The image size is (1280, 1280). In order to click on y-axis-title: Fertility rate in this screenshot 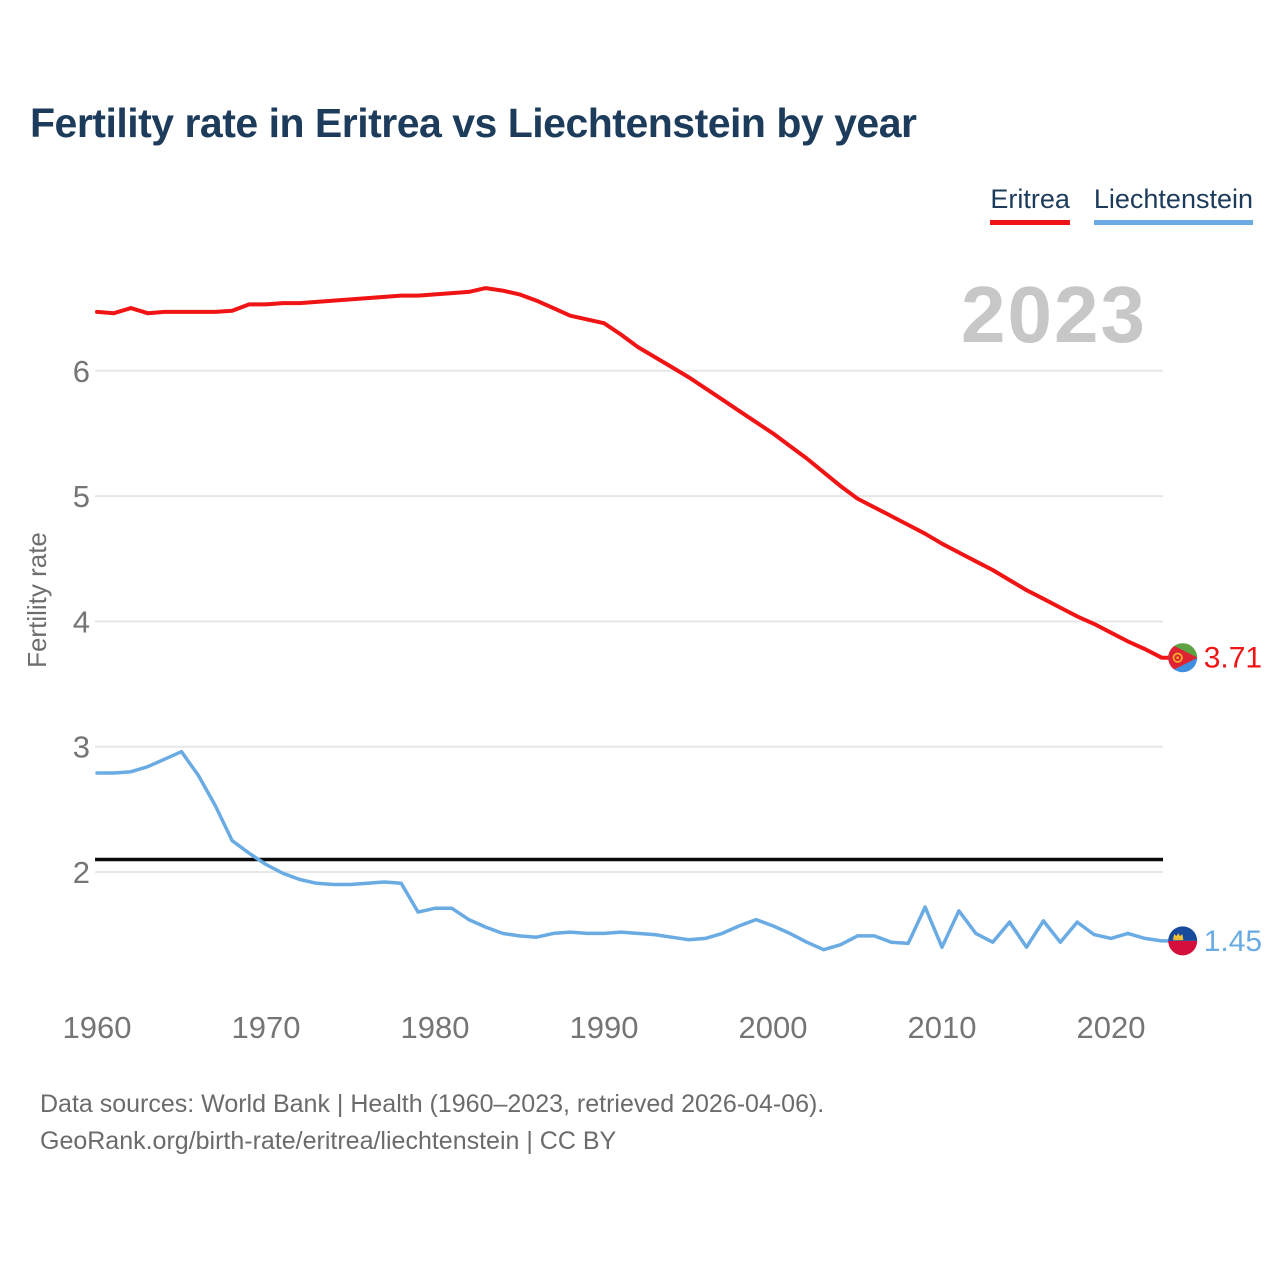, I will do `click(37, 600)`.